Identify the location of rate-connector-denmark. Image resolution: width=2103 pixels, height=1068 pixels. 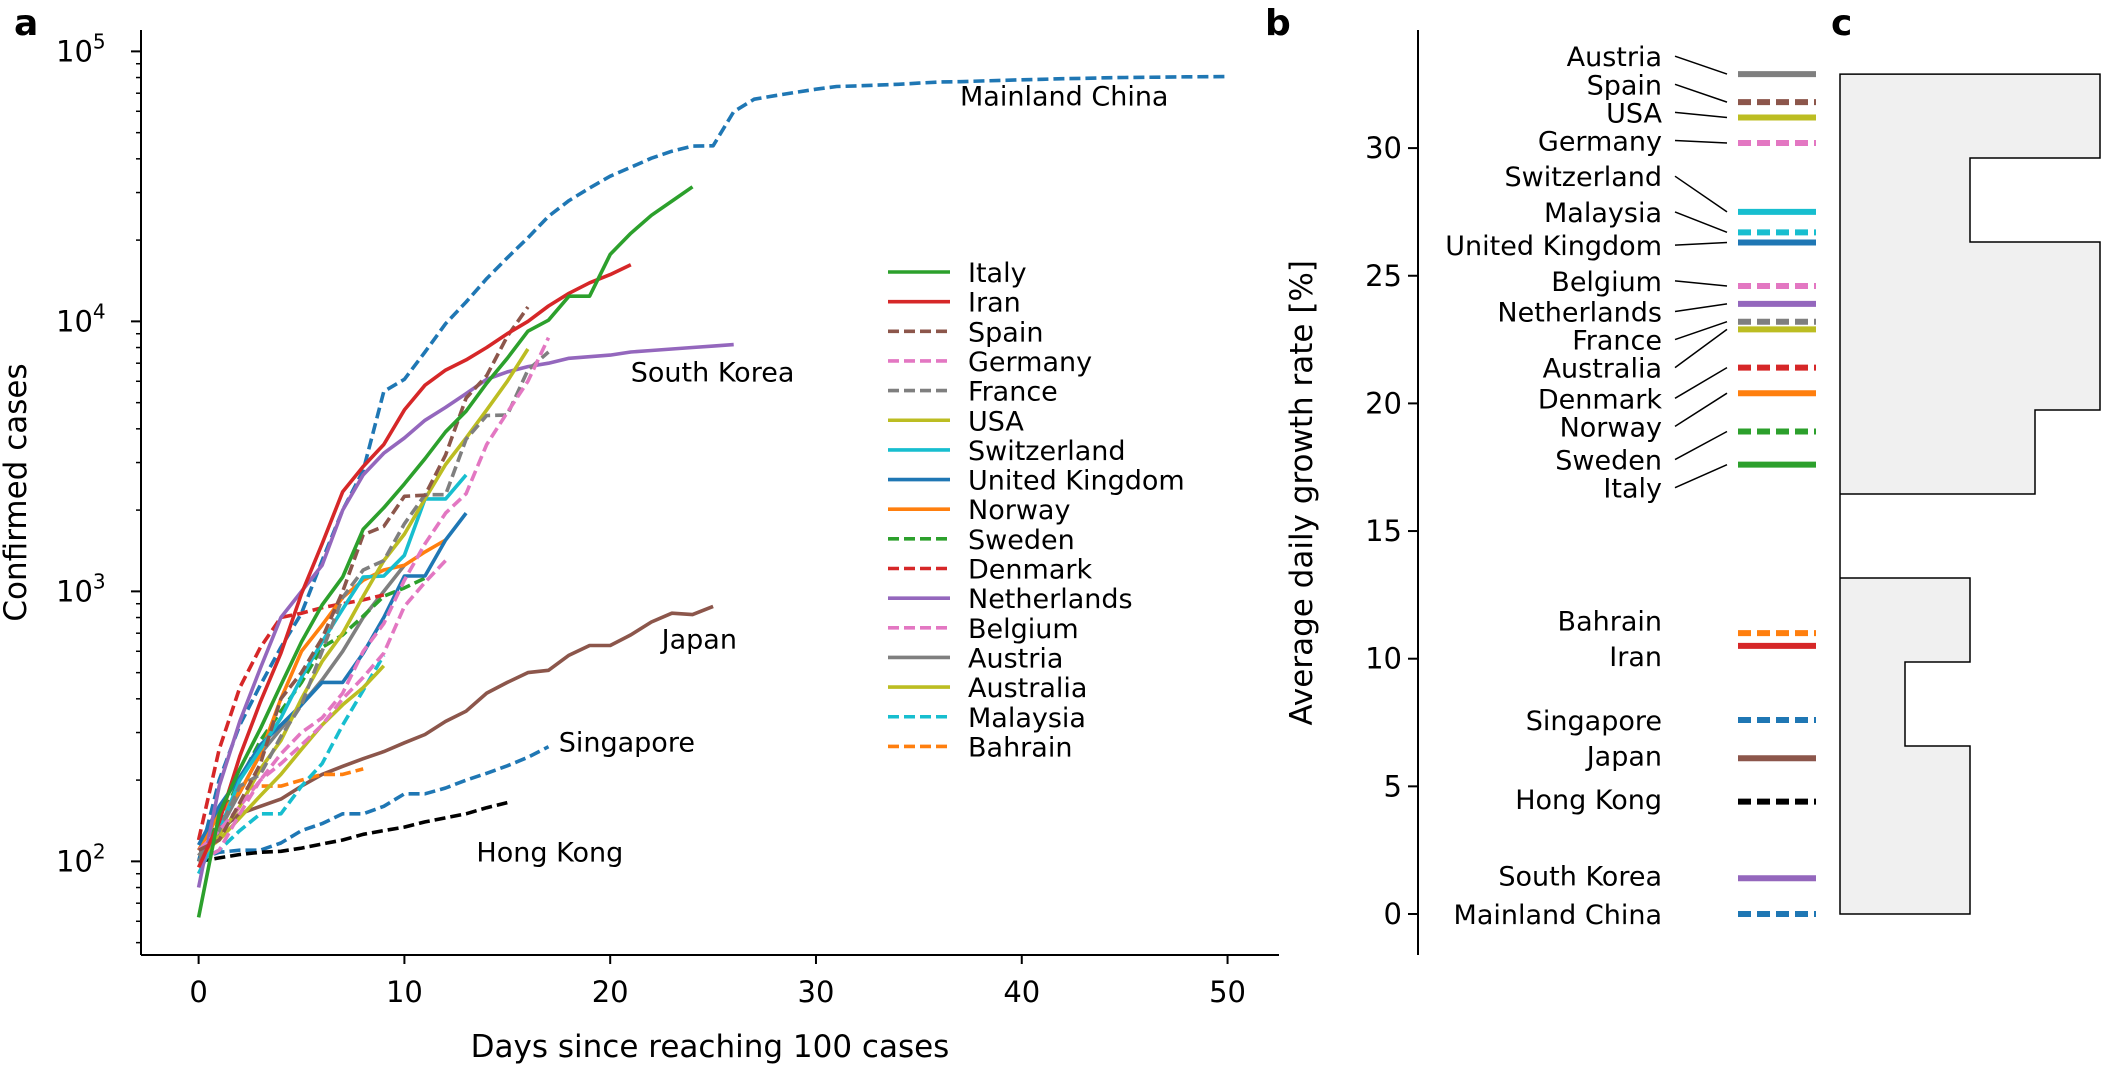
(1701, 383).